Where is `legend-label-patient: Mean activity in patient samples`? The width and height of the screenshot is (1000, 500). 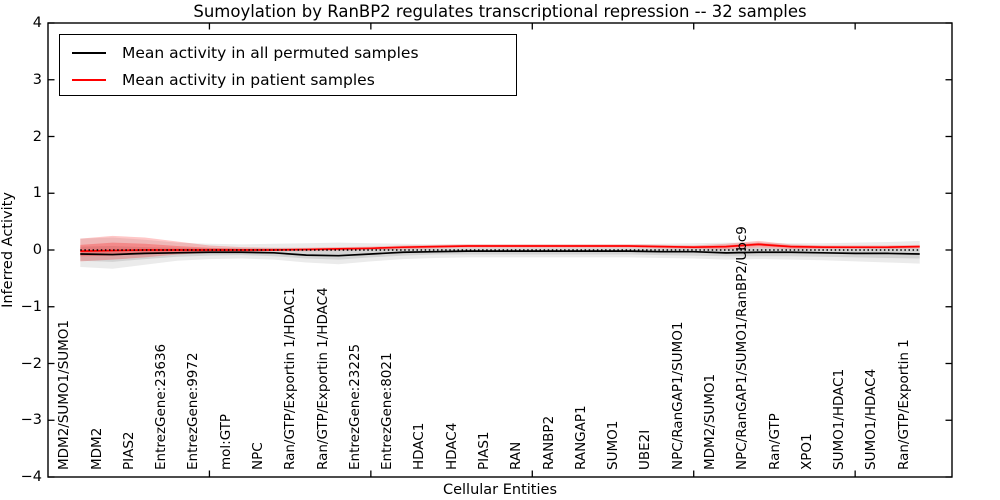
legend-label-patient: Mean activity in patient samples is located at coordinates (248, 79).